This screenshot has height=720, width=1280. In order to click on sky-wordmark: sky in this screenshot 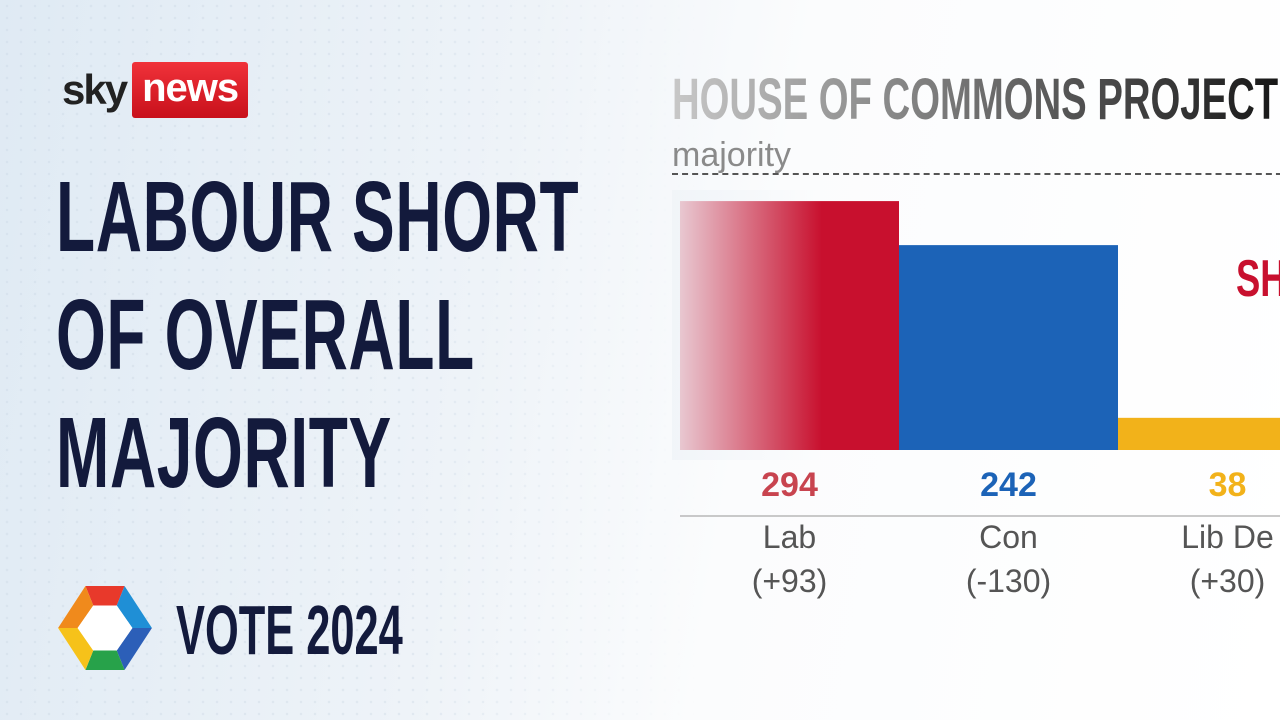, I will do `click(95, 89)`.